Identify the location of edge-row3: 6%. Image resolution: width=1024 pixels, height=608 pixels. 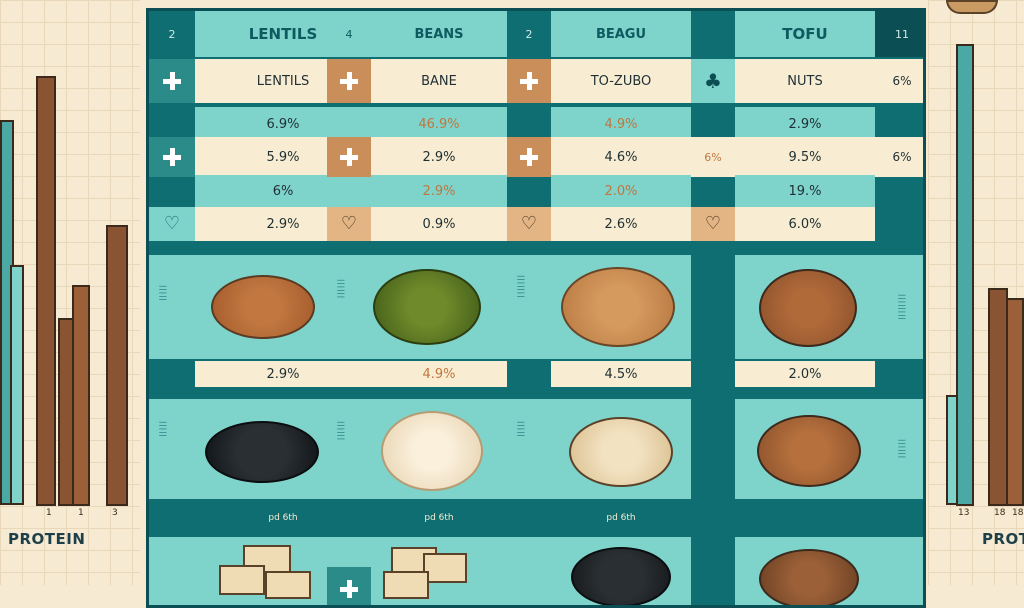
(899, 157).